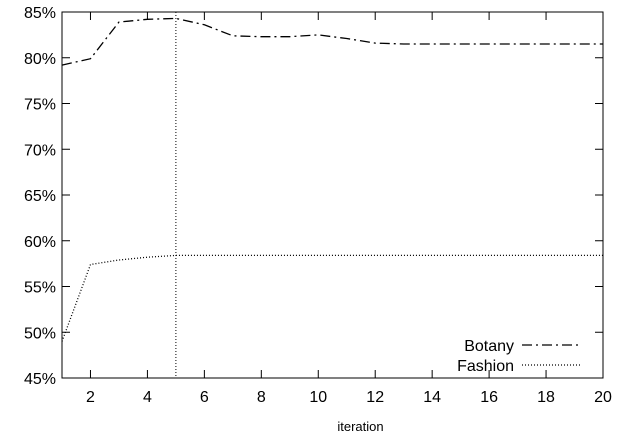 This screenshot has height=440, width=617. Describe the element at coordinates (489, 397) in the screenshot. I see `x-tick-label: 16` at that location.